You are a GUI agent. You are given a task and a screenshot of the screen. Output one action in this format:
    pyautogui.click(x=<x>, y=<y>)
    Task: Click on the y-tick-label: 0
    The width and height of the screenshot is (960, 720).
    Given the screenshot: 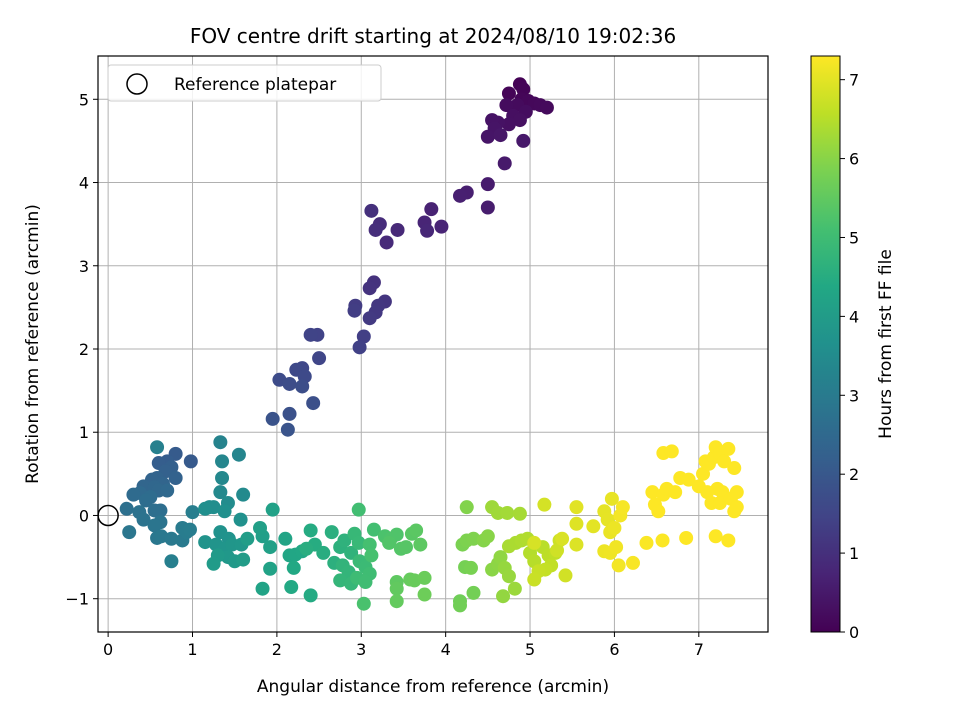 What is the action you would take?
    pyautogui.click(x=84, y=515)
    